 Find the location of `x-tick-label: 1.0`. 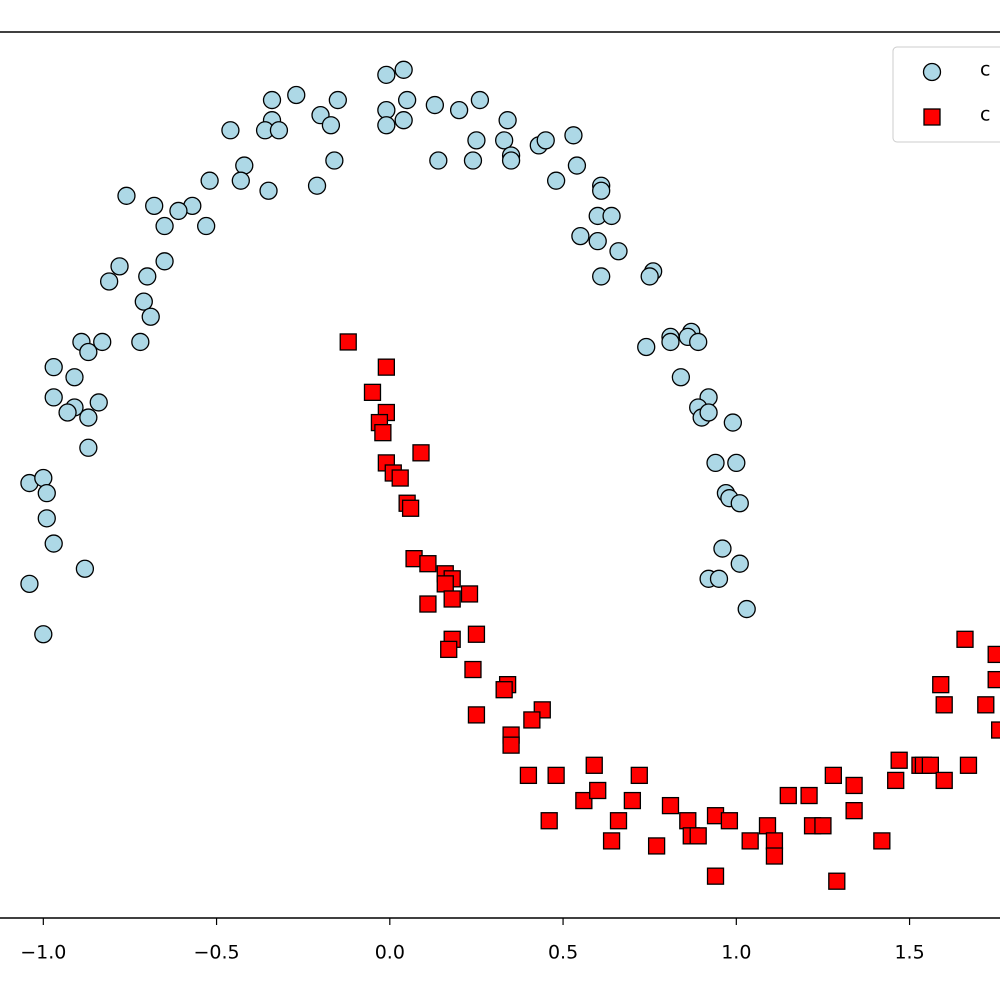

x-tick-label: 1.0 is located at coordinates (736, 953).